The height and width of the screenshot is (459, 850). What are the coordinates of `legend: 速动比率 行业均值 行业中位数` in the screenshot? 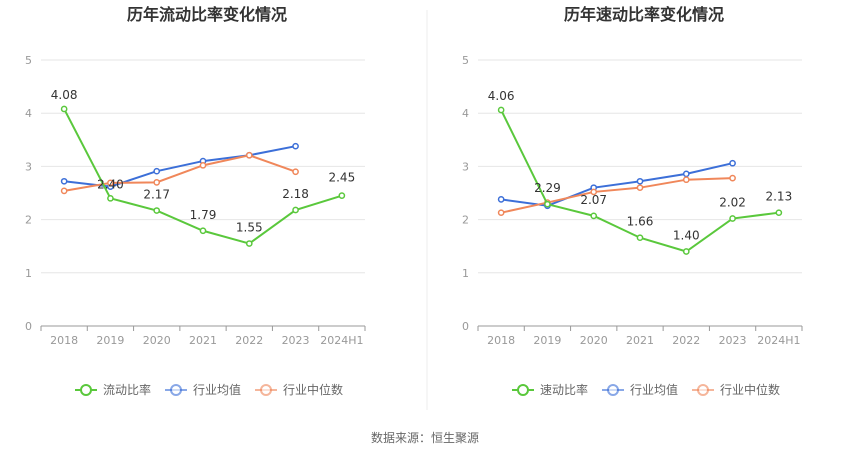 It's located at (646, 389).